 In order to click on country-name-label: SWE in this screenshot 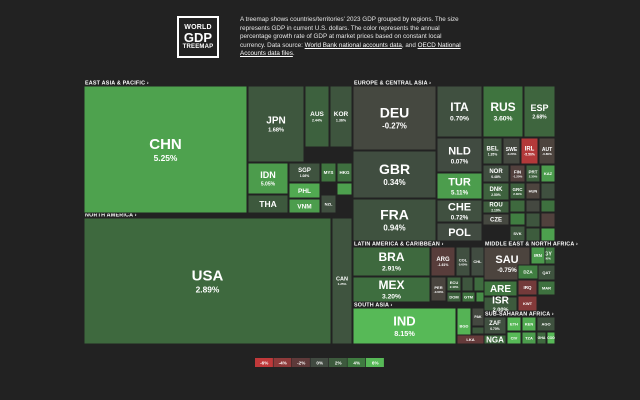, I will do `click(512, 150)`.